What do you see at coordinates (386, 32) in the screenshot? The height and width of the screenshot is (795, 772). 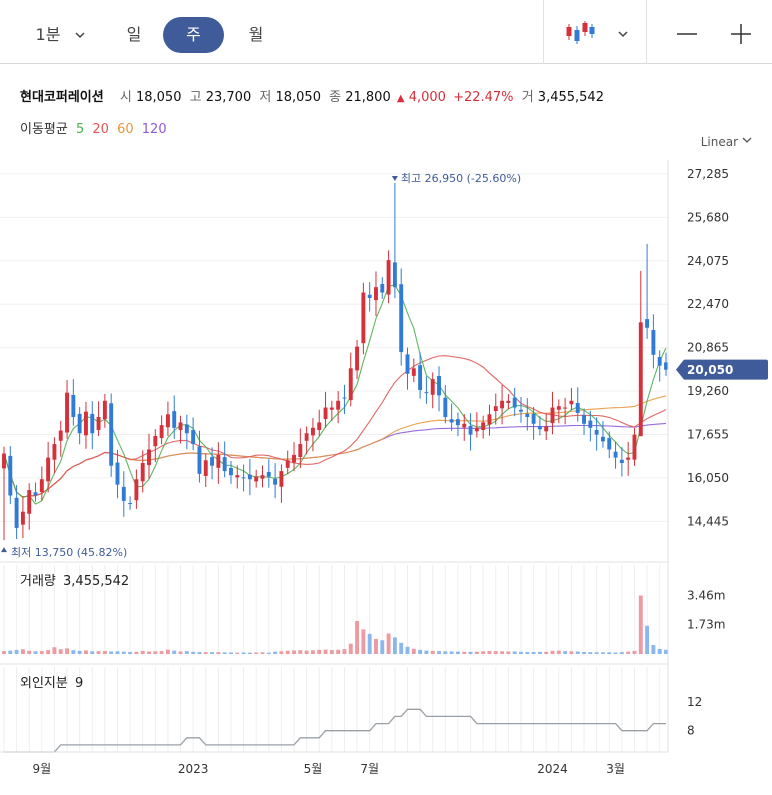 I see `period-tab-bar: 1분 일 주 월` at bounding box center [386, 32].